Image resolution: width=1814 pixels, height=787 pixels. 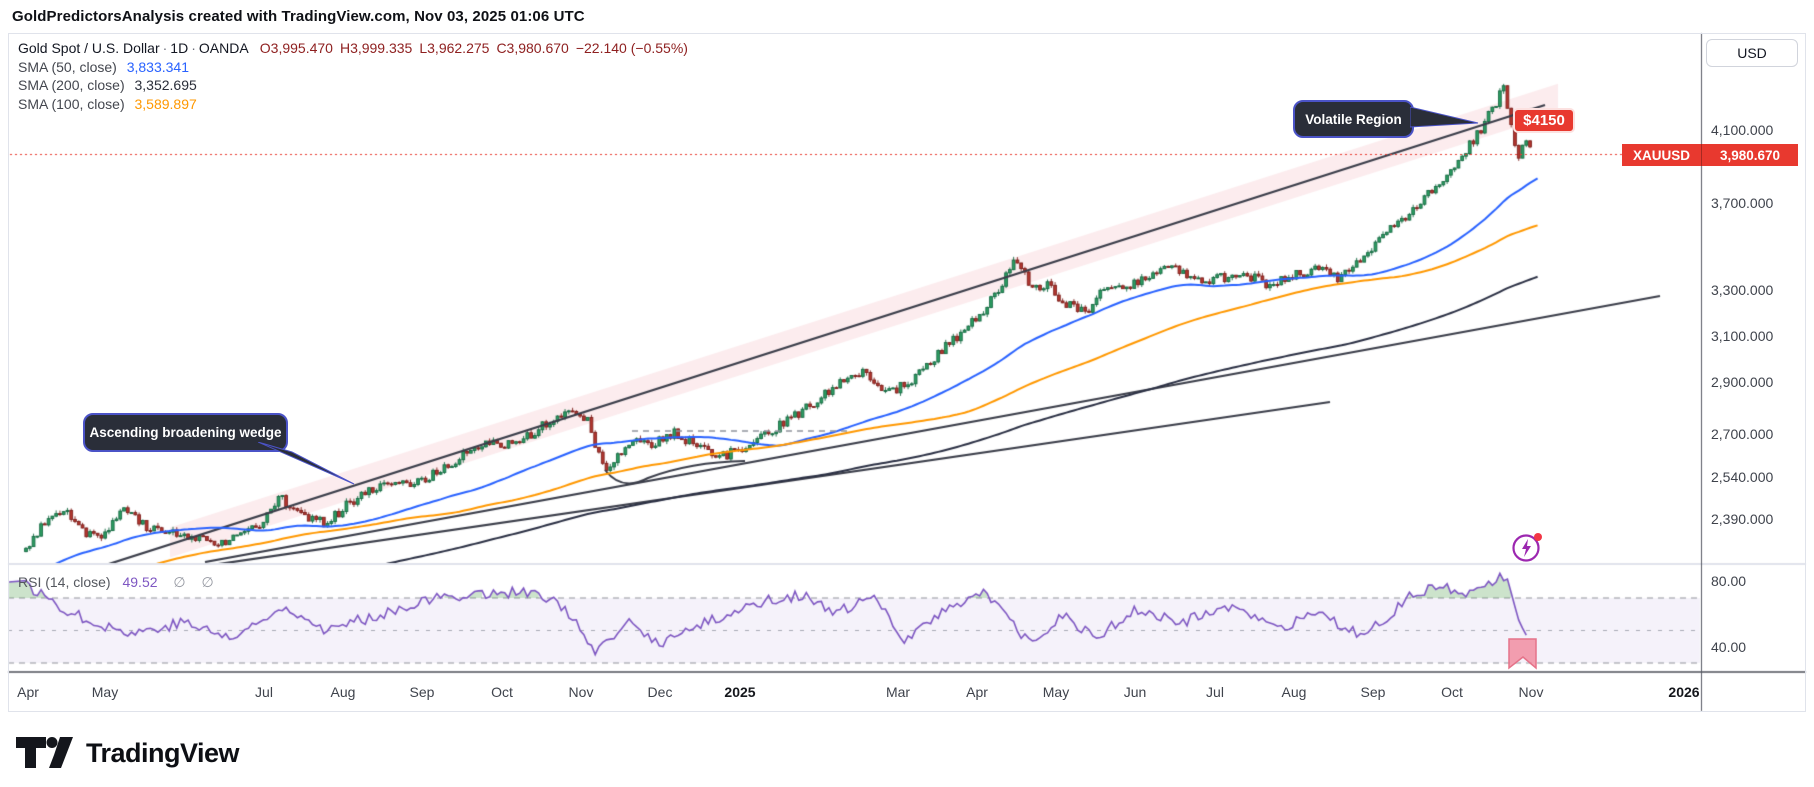 I want to click on exchange-label: OANDA, so click(x=223, y=48).